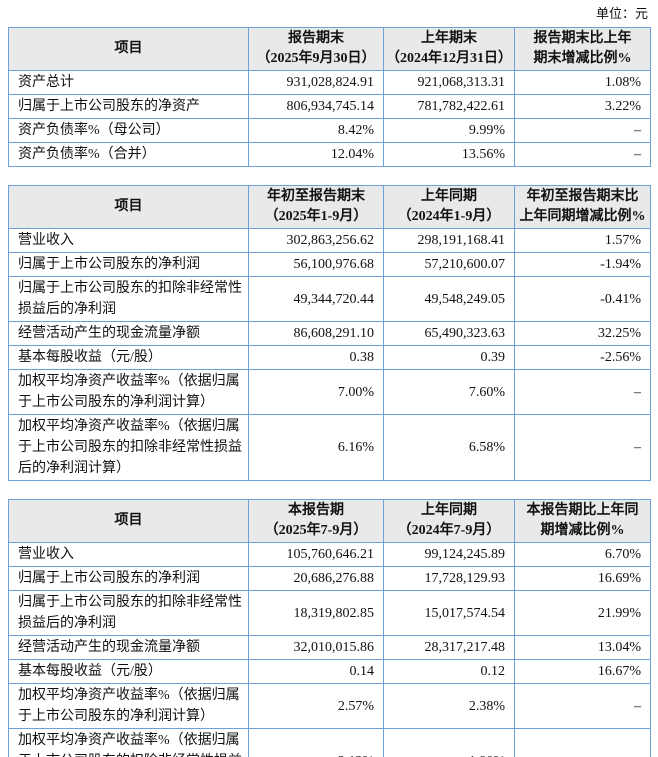  Describe the element at coordinates (316, 392) in the screenshot. I see `current-value: 7.00%` at that location.